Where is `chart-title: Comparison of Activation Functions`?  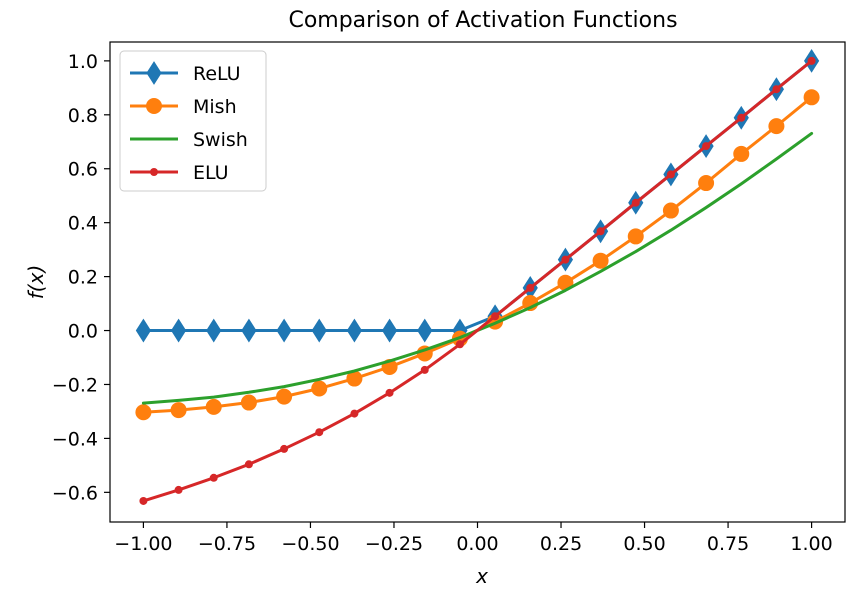
chart-title: Comparison of Activation Functions is located at coordinates (482, 20).